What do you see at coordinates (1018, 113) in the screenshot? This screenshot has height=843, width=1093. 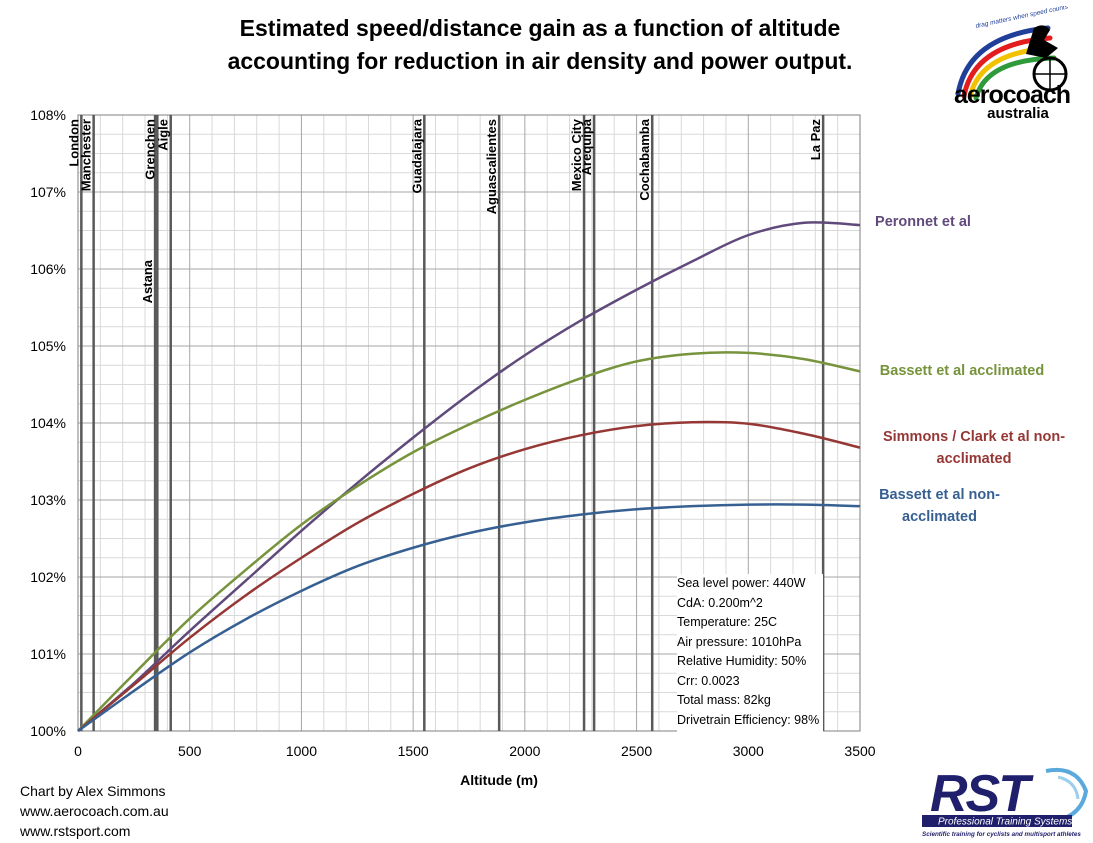 I see `aerocoach-sub: australia` at bounding box center [1018, 113].